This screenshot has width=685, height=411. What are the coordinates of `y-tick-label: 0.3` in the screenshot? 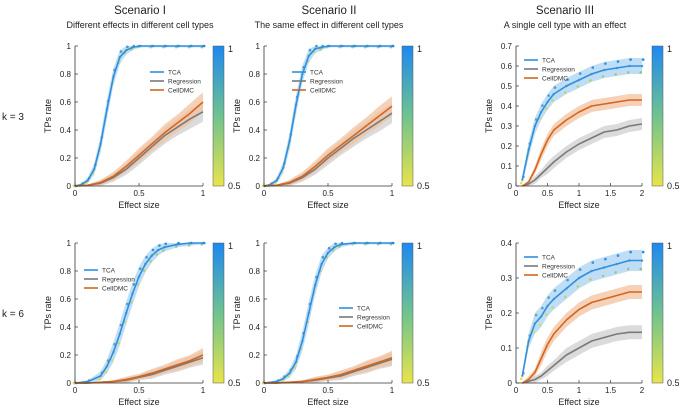 It's located at (507, 126).